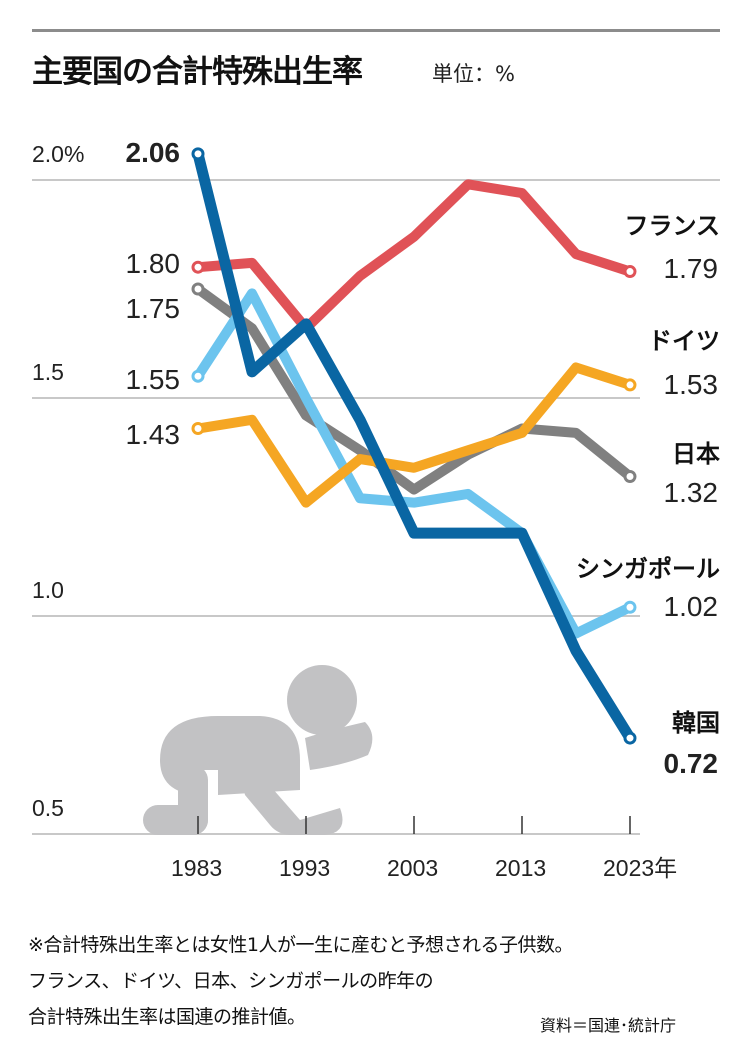  What do you see at coordinates (153, 434) in the screenshot?
I see `start-value-label: 1.43` at bounding box center [153, 434].